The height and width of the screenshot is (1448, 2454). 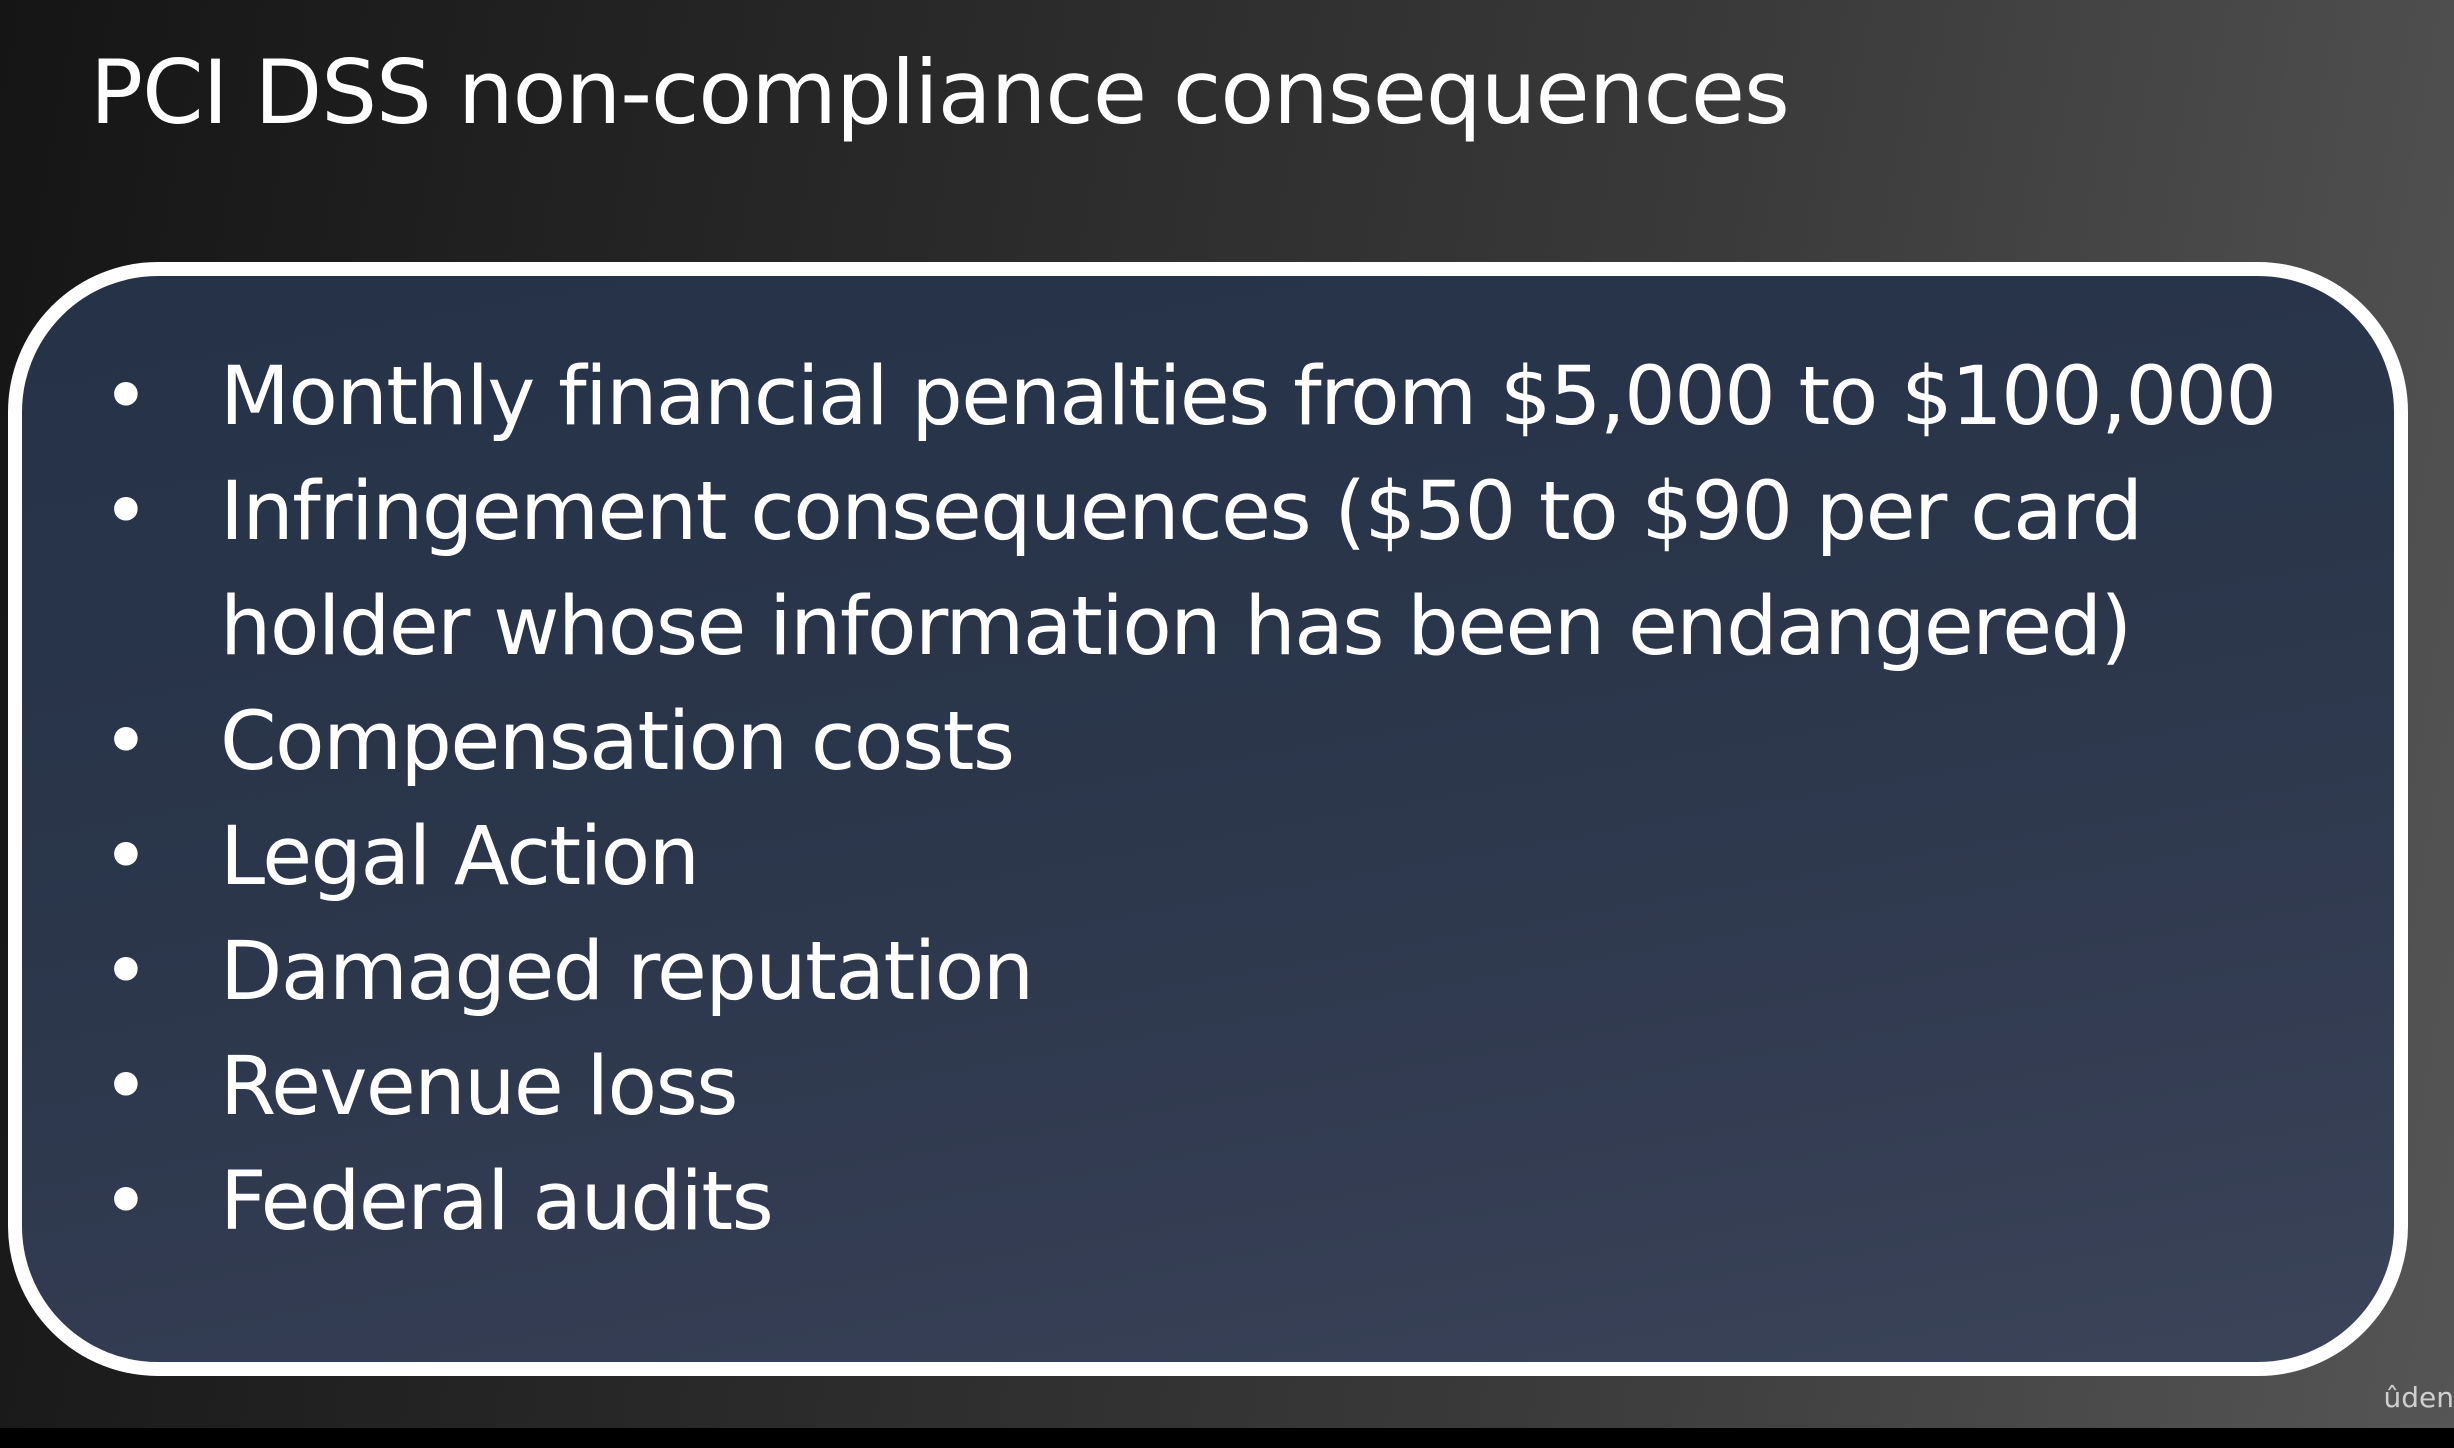 I want to click on bullet-text: Legal Action, so click(x=460, y=857).